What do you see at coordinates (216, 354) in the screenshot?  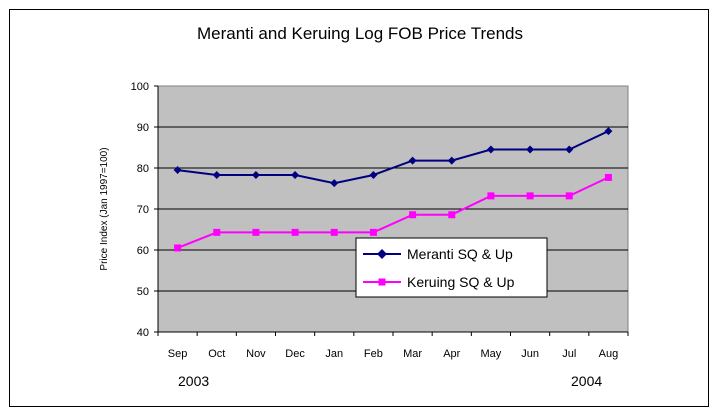 I see `x-tick-label: Oct` at bounding box center [216, 354].